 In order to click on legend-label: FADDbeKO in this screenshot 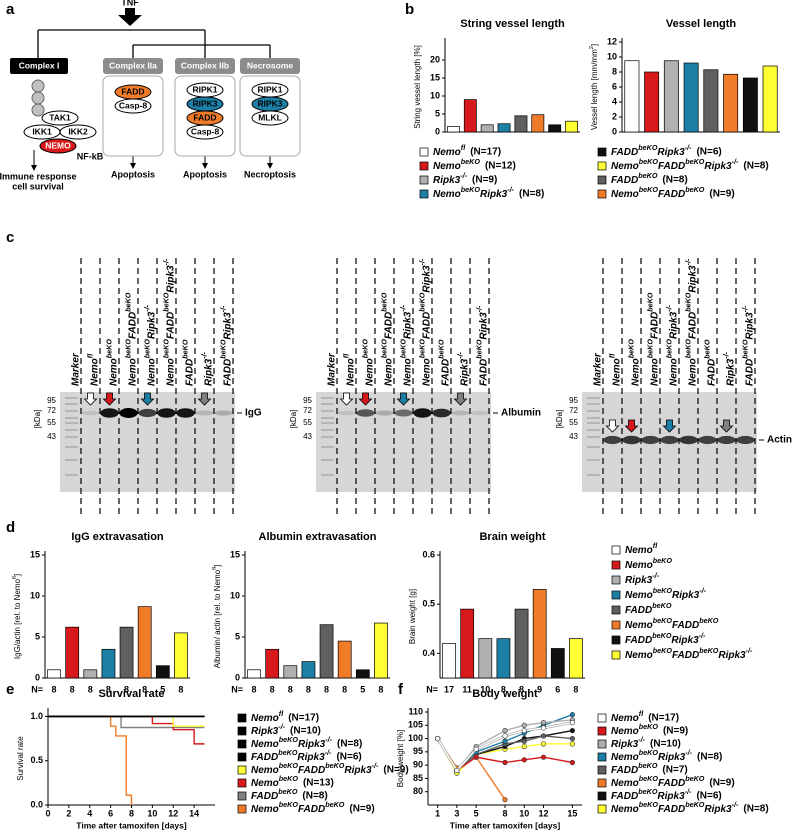, I will do `click(634, 178)`.